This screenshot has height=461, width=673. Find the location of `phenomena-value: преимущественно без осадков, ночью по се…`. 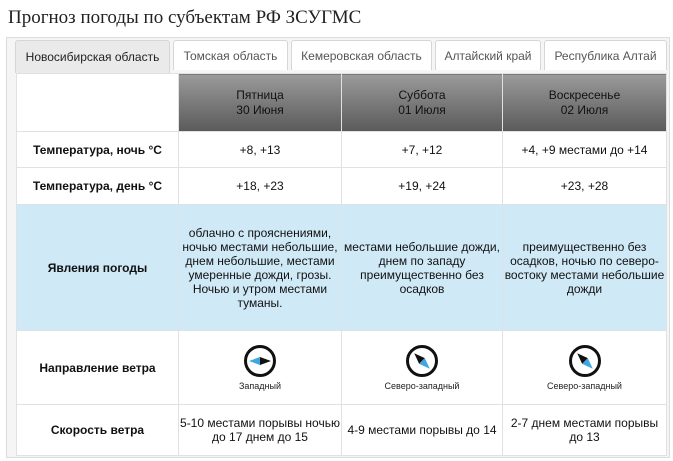

phenomena-value: преимущественно без осадков, ночью по се… is located at coordinates (584, 267).